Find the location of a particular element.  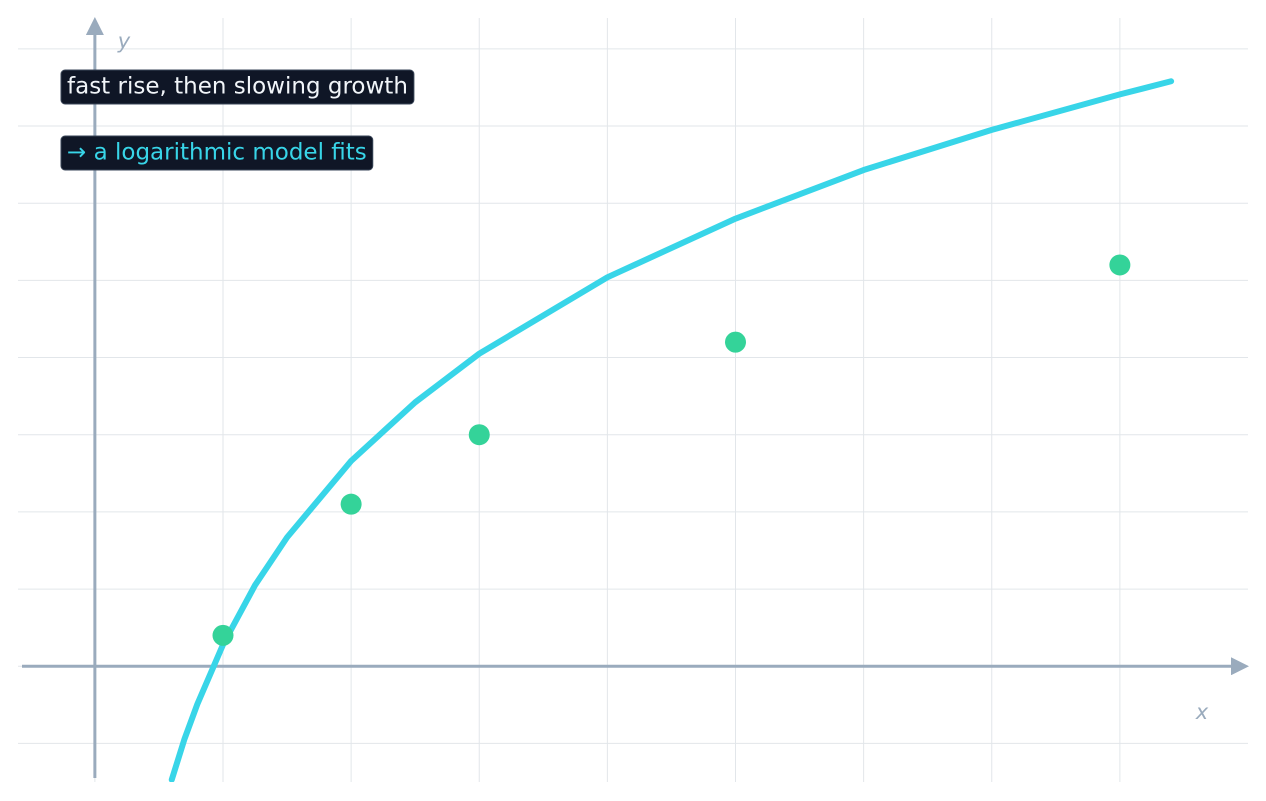

annotation: → a logarithmic model fits is located at coordinates (217, 153).